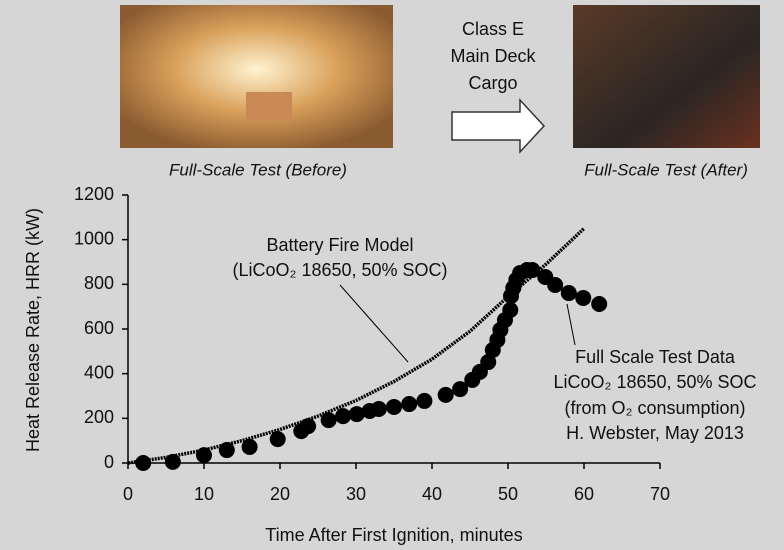 The image size is (784, 550). What do you see at coordinates (280, 494) in the screenshot?
I see `x-tick-label: 20` at bounding box center [280, 494].